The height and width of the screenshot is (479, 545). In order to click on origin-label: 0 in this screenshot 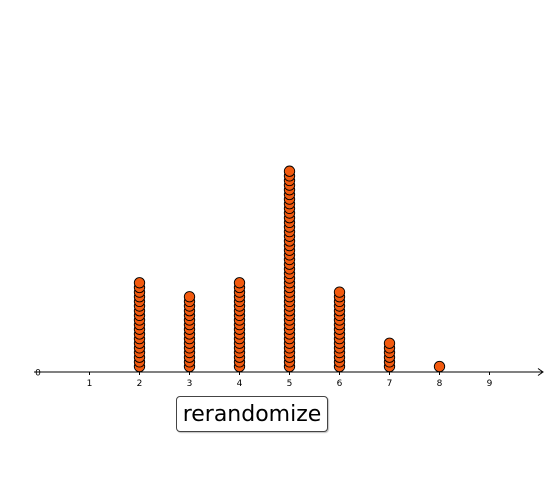, I will do `click(38, 374)`.